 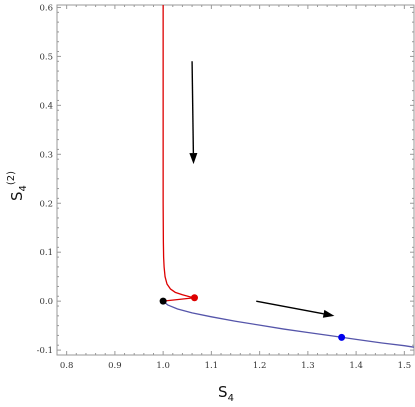 I want to click on x-tick-label: 1.2, so click(x=260, y=366).